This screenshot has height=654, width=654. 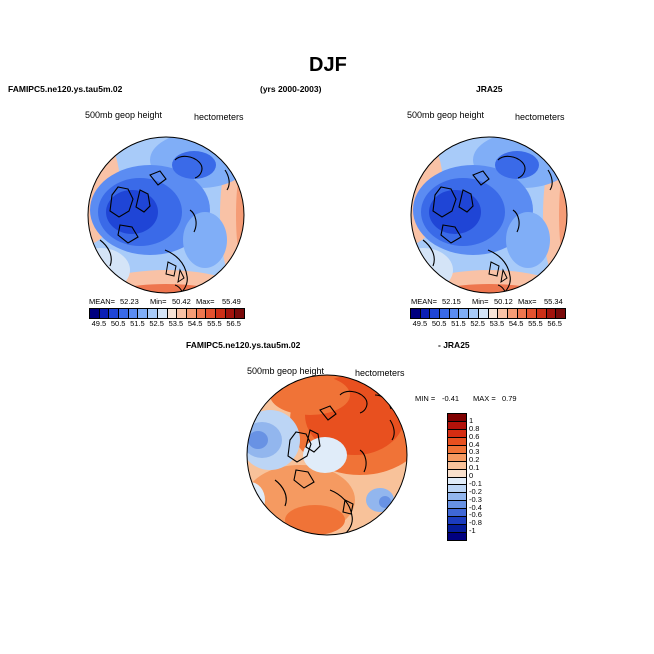 I want to click on colorbar-tick-label: -0.4, so click(x=475, y=507).